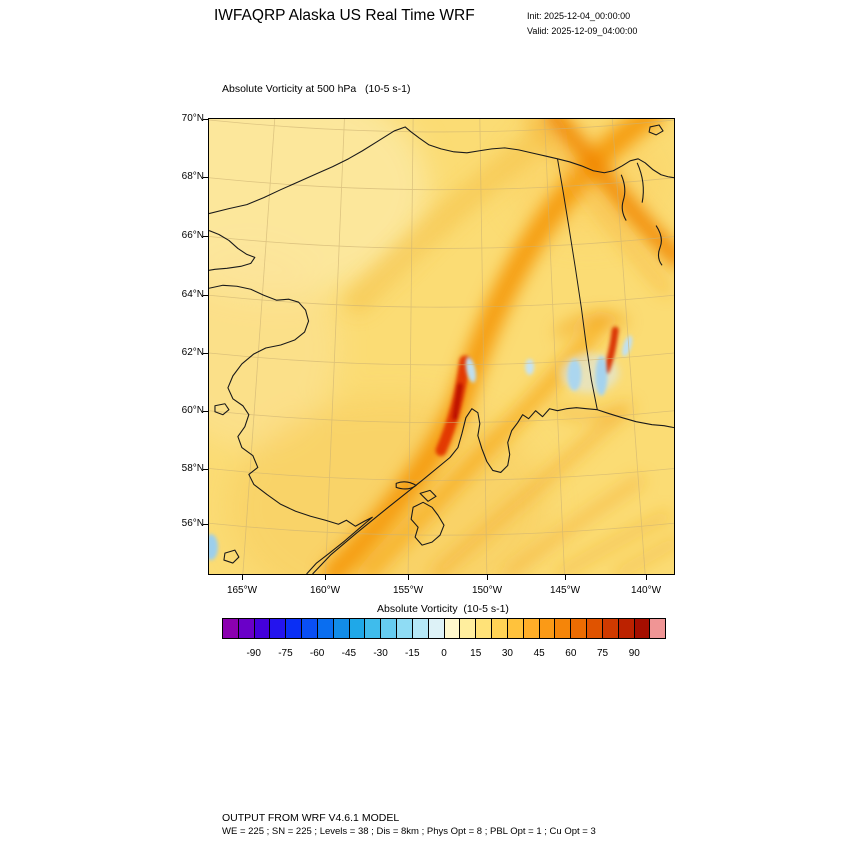  I want to click on y-tick-label: 68°N, so click(192, 176).